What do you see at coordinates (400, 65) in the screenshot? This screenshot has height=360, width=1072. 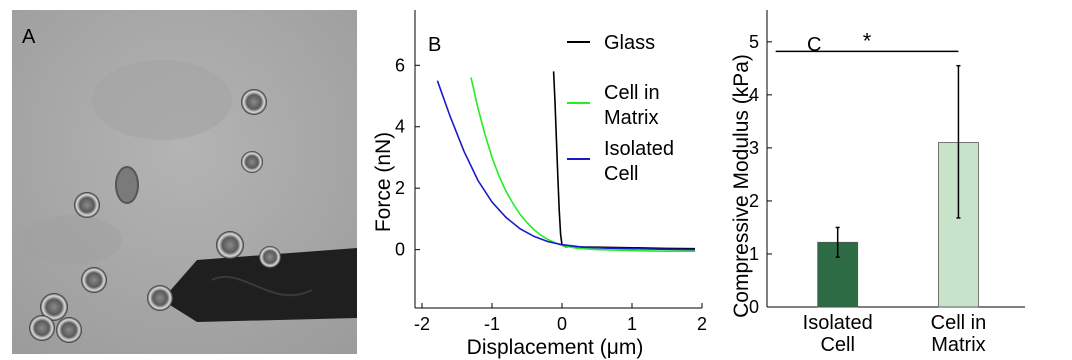 I see `y-tick-label: 6` at bounding box center [400, 65].